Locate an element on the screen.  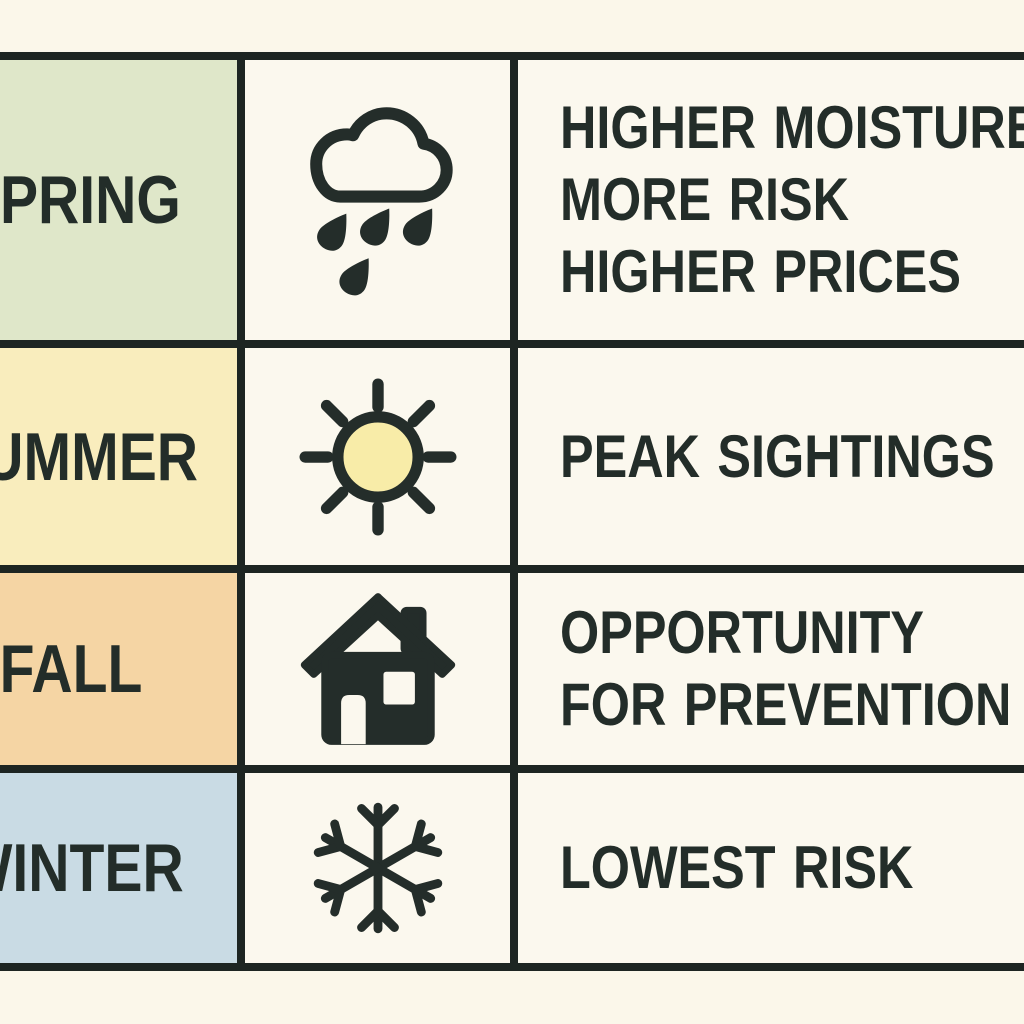
description-line: MORE RISK is located at coordinates (704, 199).